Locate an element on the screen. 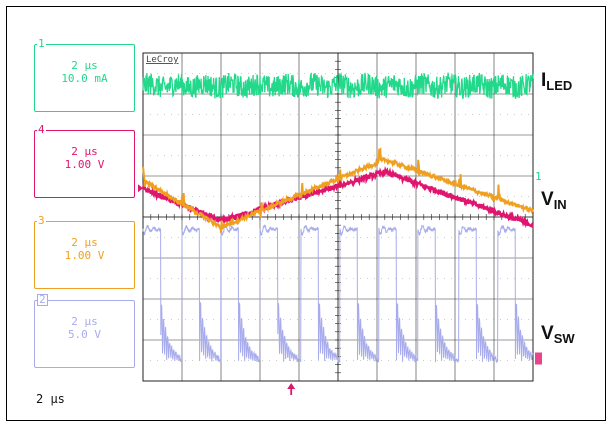  iled-label: ILED is located at coordinates (557, 81).